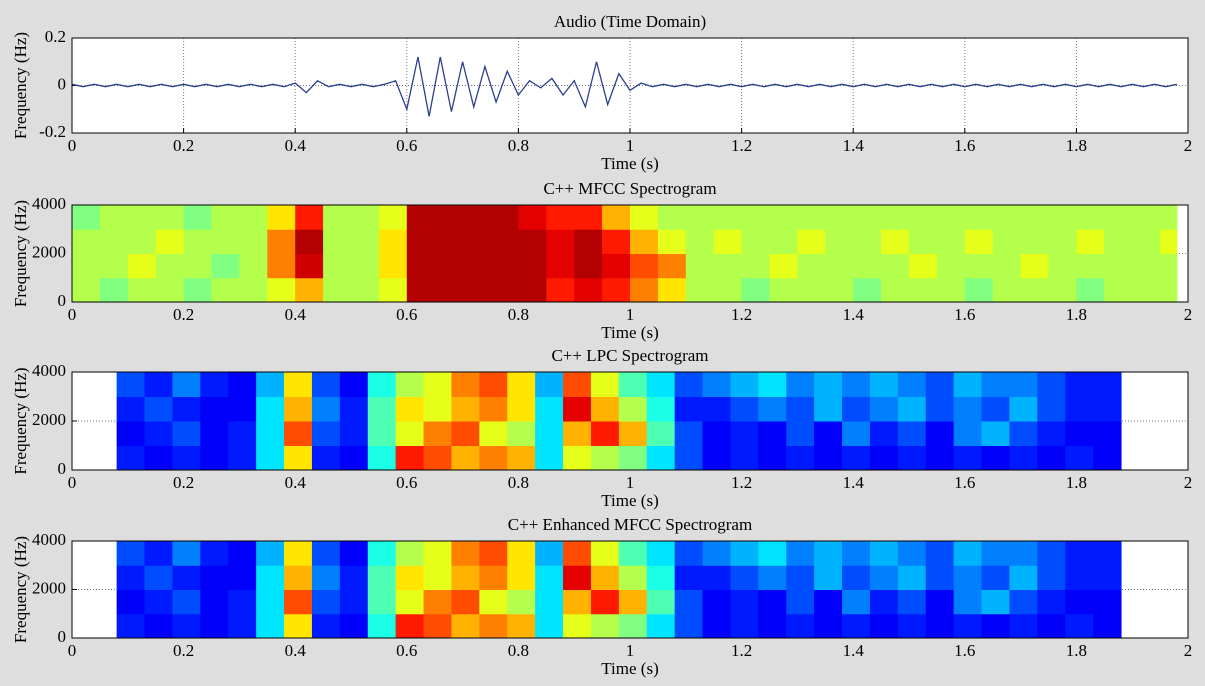 The image size is (1205, 686). I want to click on y-axis-label: Frequency (Hz), so click(20, 253).